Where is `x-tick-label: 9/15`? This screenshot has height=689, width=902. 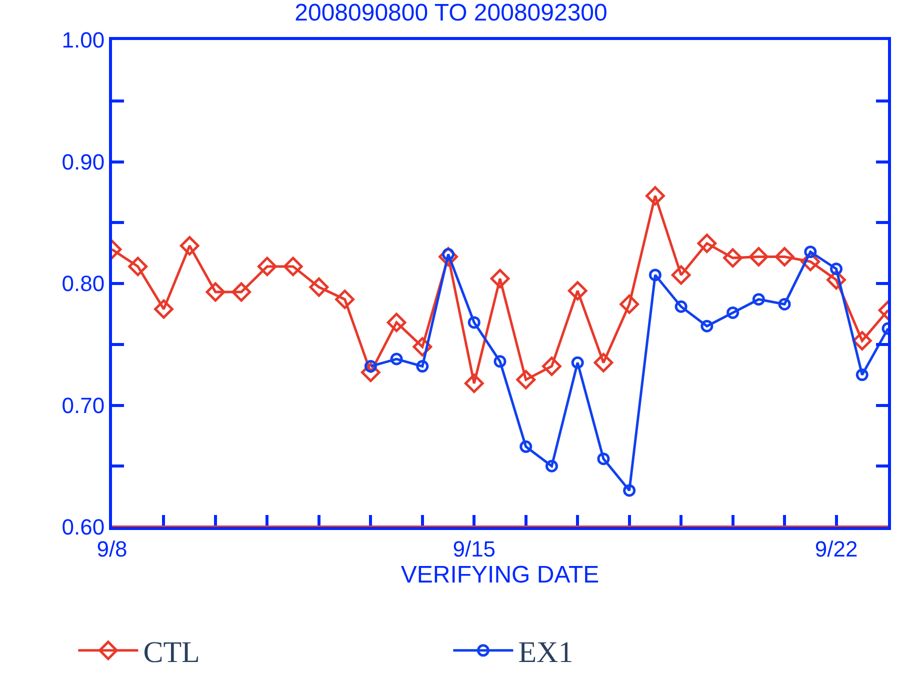 x-tick-label: 9/15 is located at coordinates (474, 549).